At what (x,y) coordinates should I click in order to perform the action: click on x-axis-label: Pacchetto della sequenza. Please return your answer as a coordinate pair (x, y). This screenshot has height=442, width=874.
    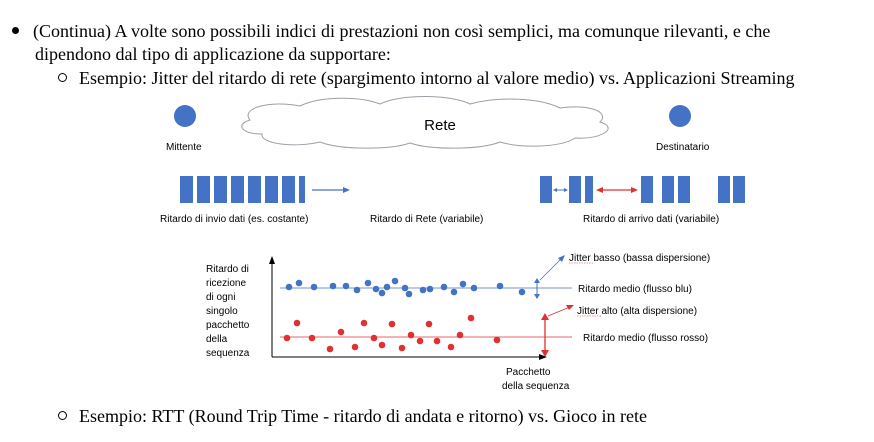
    Looking at the image, I should click on (536, 379).